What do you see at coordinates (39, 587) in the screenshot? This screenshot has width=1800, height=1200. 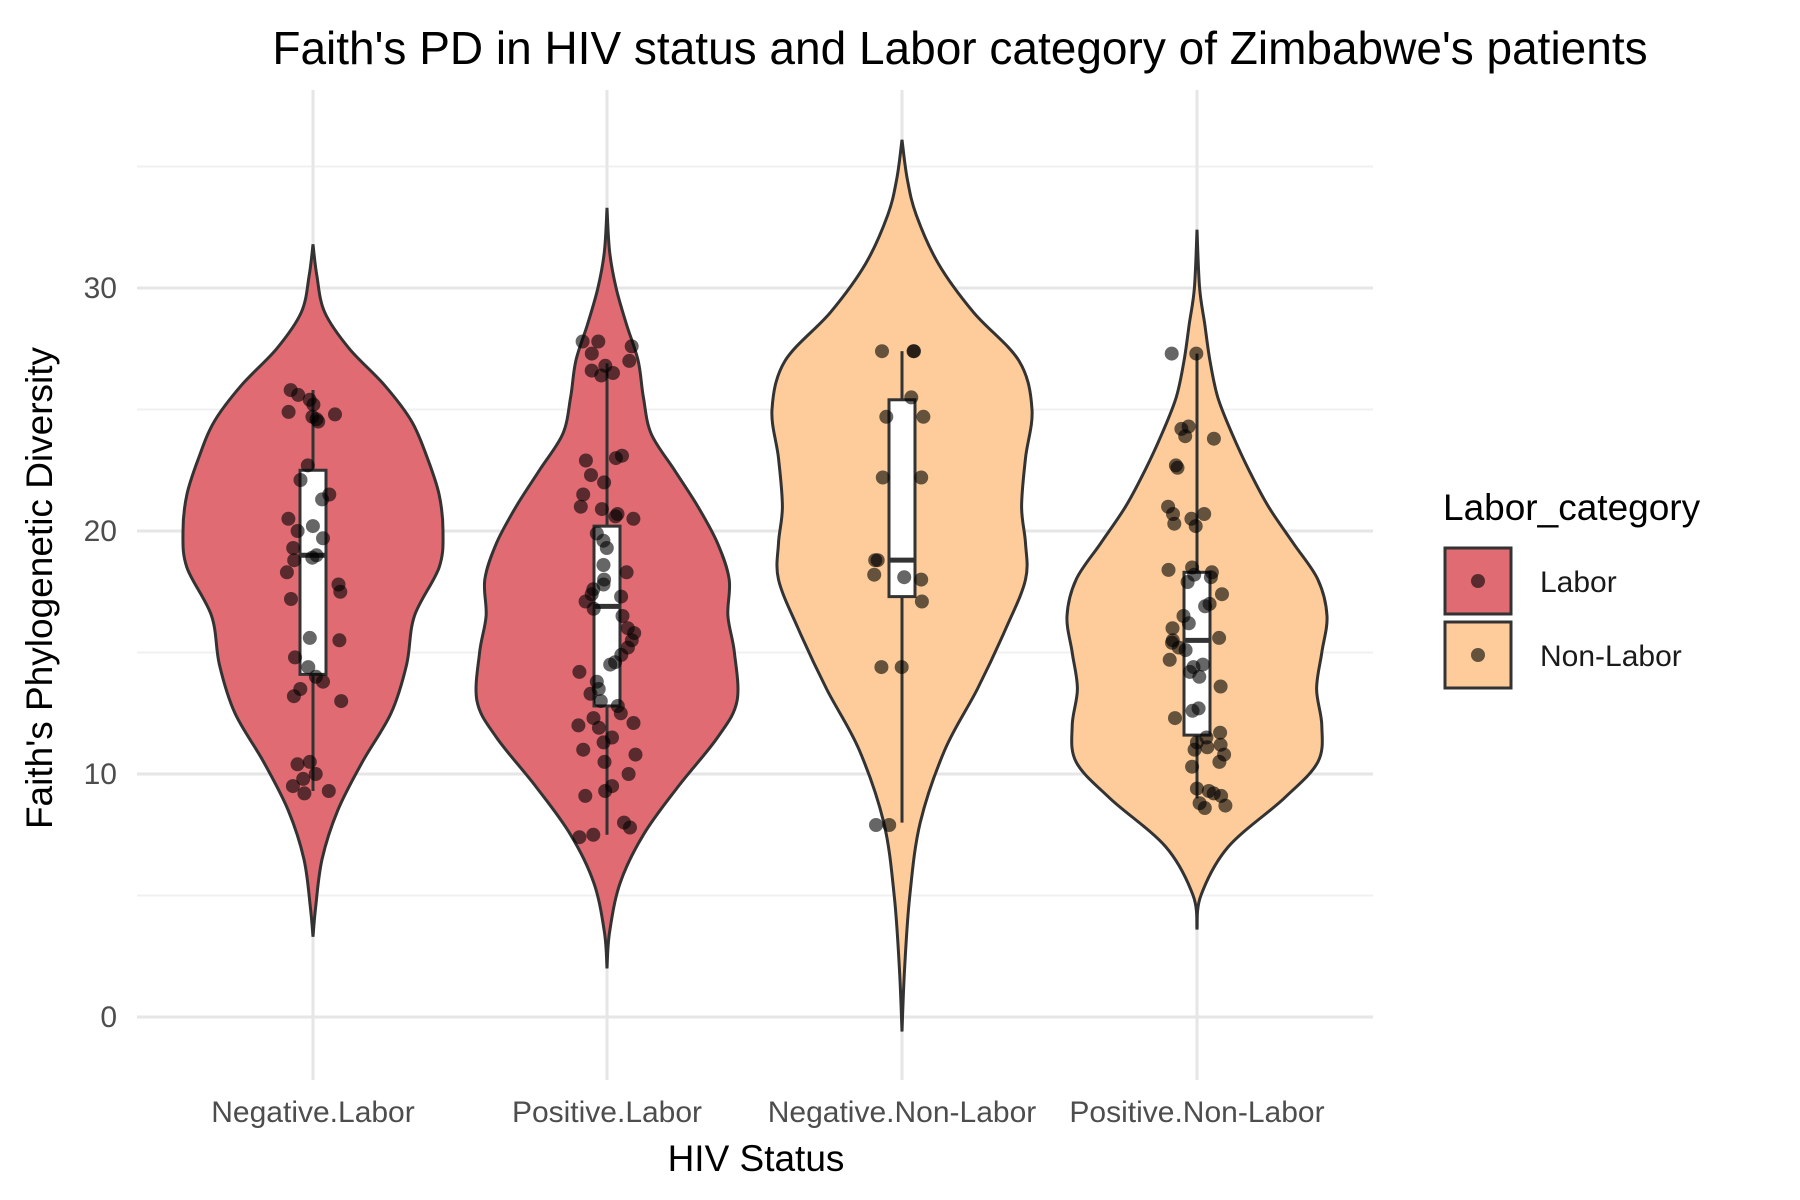 I see `y-axis-title: Faith's Phylogenetic Diversity` at bounding box center [39, 587].